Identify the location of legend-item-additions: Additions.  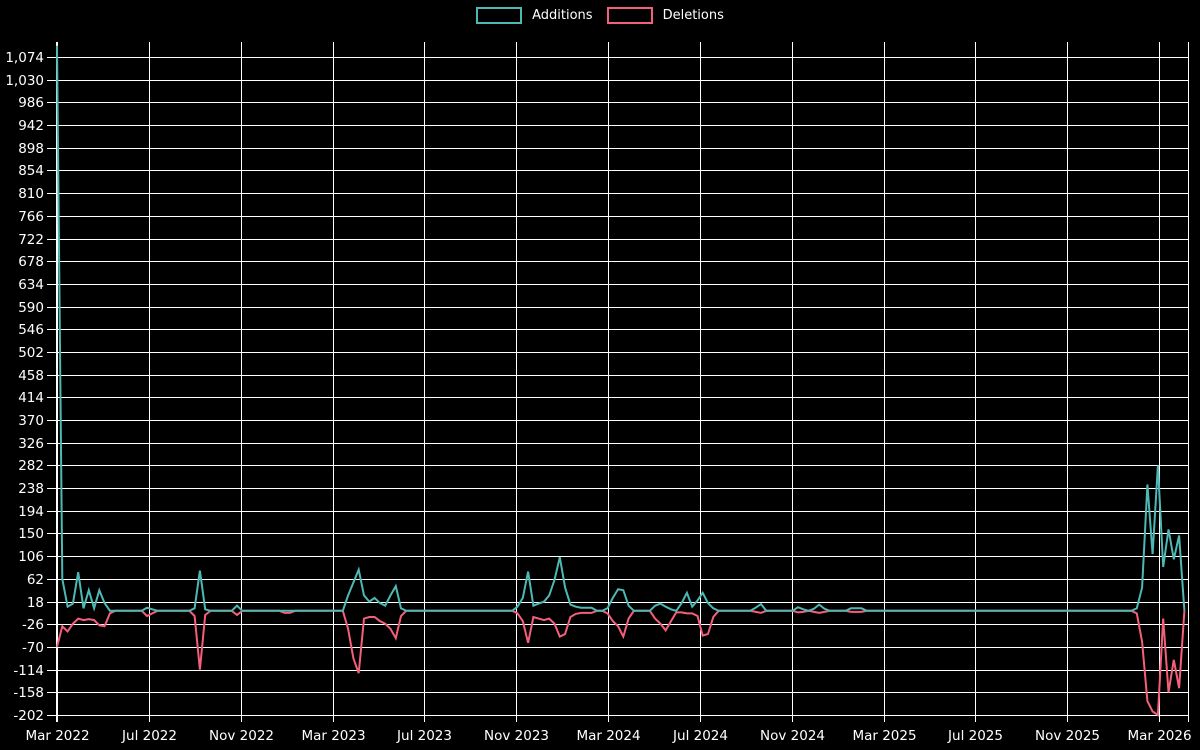
(534, 15).